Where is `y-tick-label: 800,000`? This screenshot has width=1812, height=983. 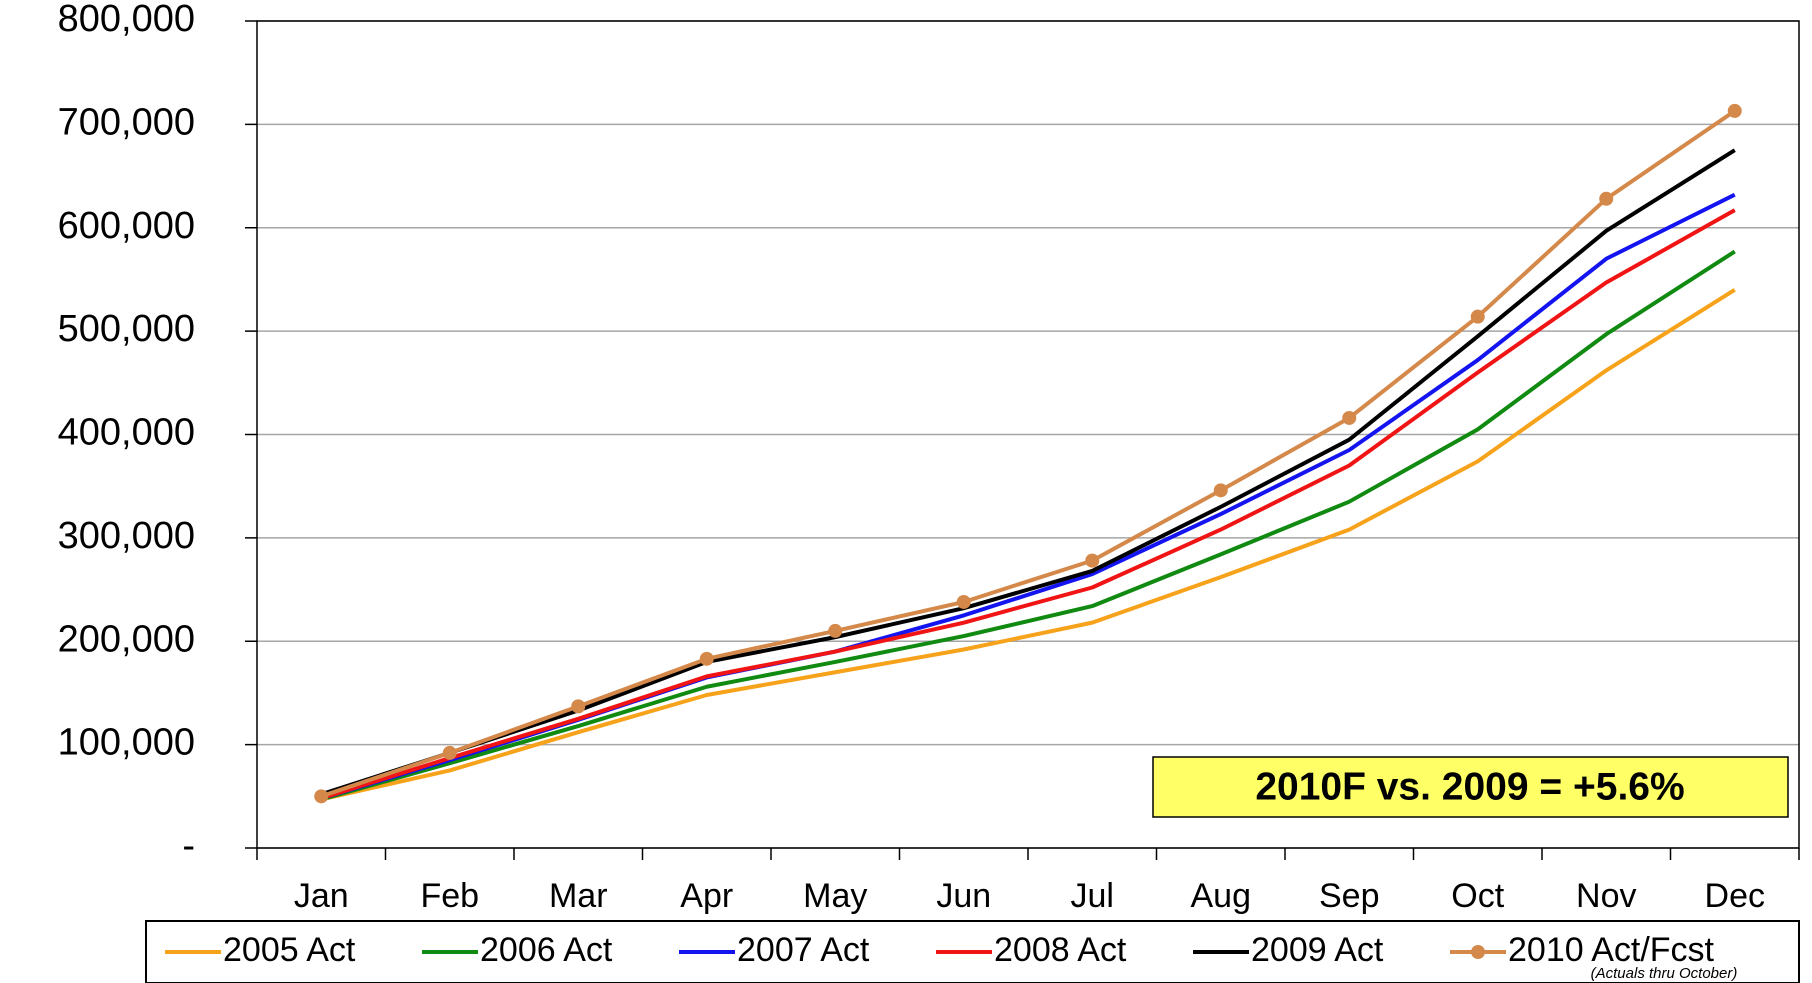 y-tick-label: 800,000 is located at coordinates (126, 20).